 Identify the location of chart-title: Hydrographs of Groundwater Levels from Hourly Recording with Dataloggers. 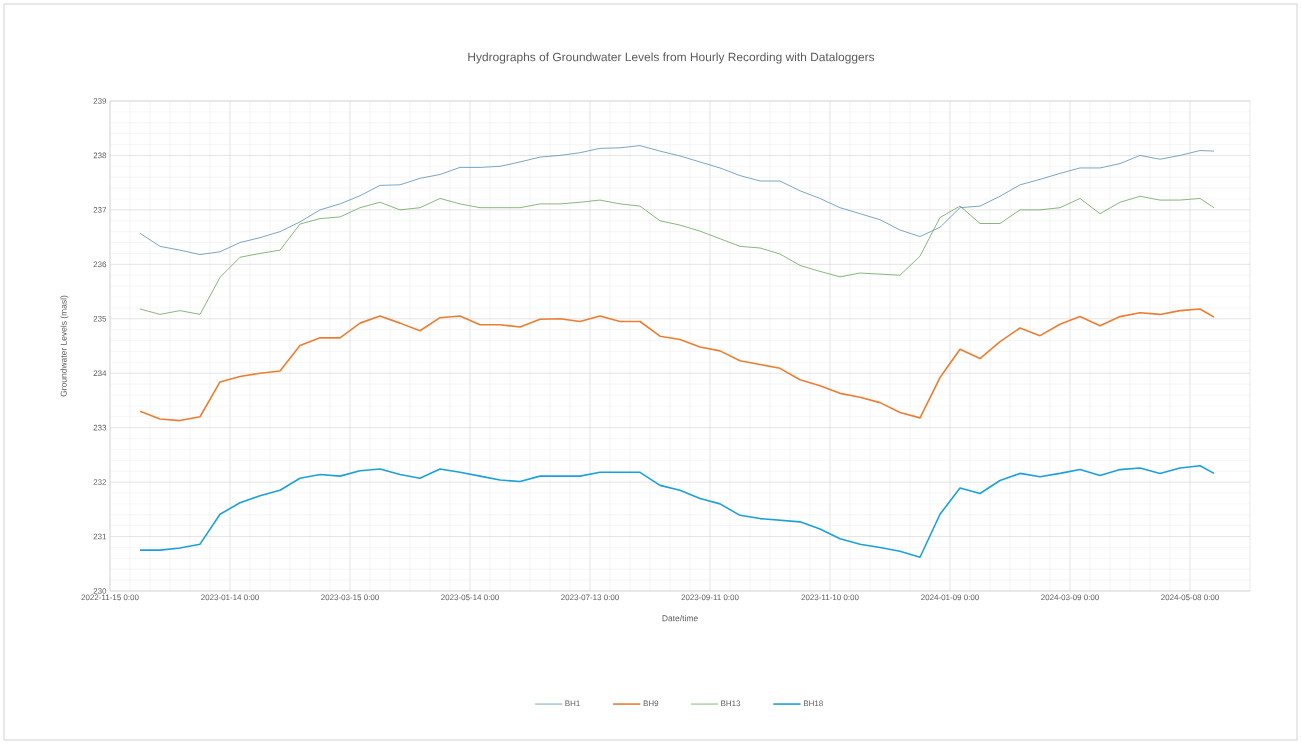
(671, 58).